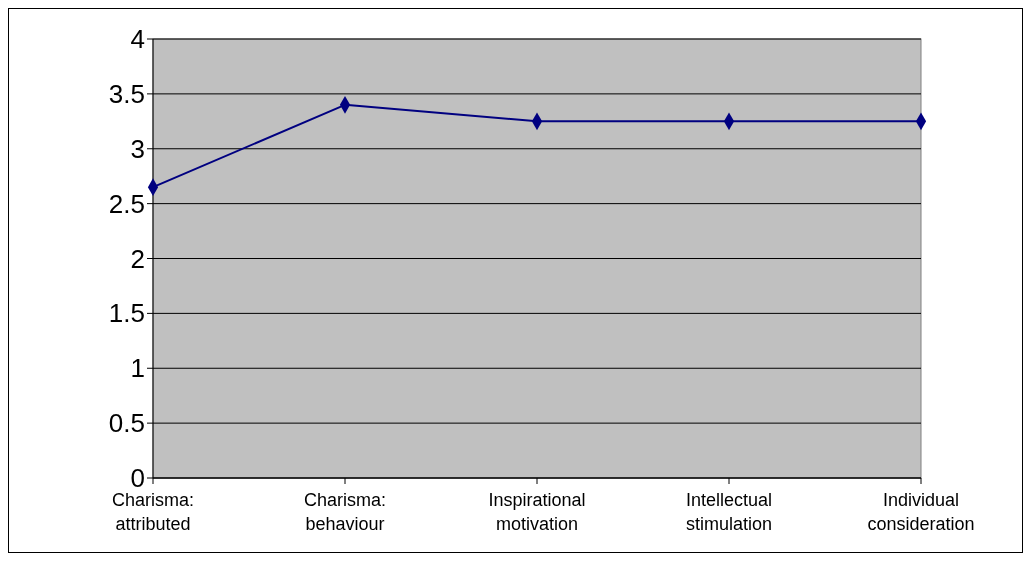 The width and height of the screenshot is (1031, 561). I want to click on x-tick-label: Inspirational motivation, so click(537, 512).